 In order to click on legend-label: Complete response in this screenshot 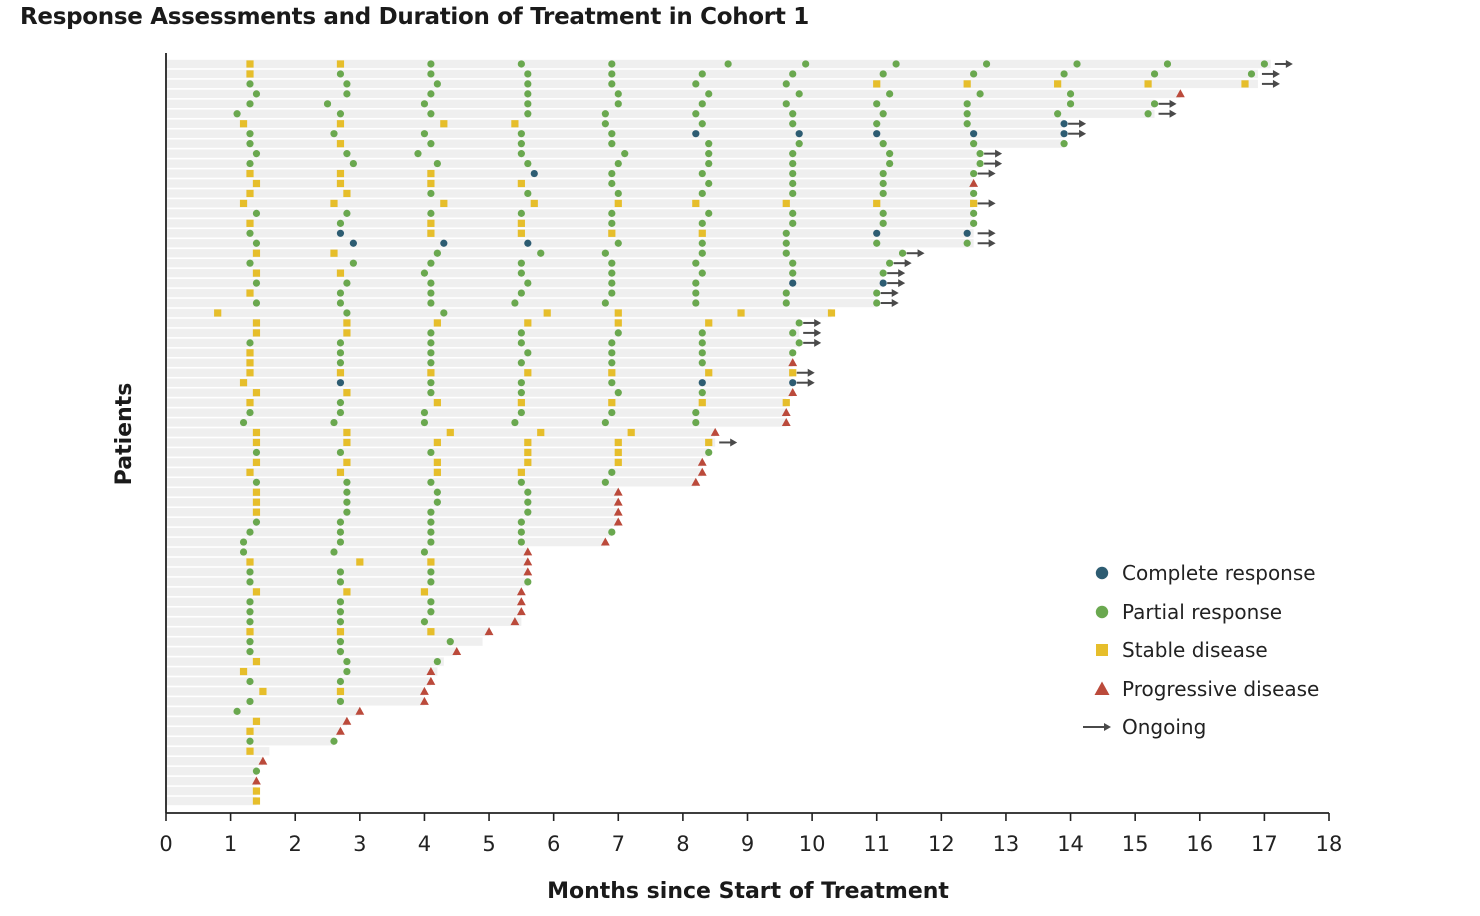, I will do `click(1219, 573)`.